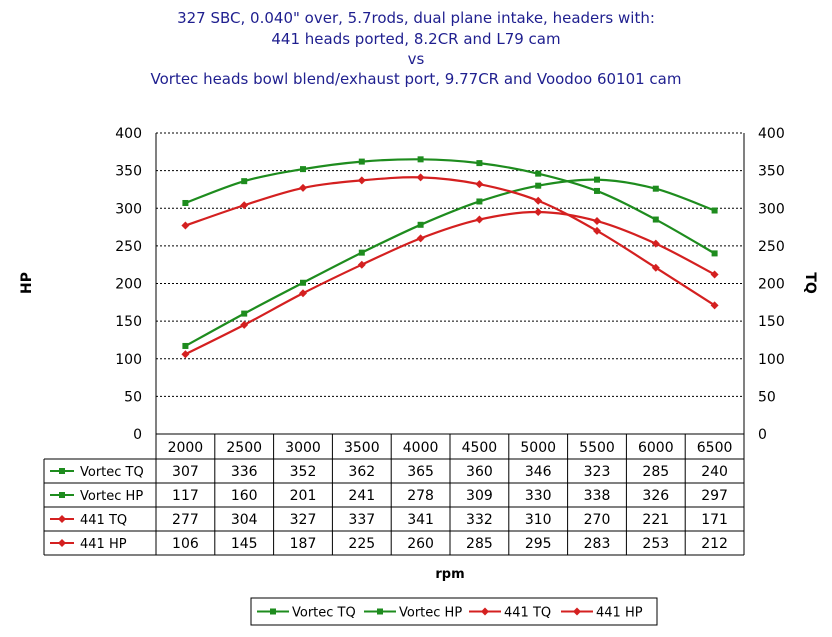  What do you see at coordinates (420, 520) in the screenshot?
I see `table-cell: 341` at bounding box center [420, 520].